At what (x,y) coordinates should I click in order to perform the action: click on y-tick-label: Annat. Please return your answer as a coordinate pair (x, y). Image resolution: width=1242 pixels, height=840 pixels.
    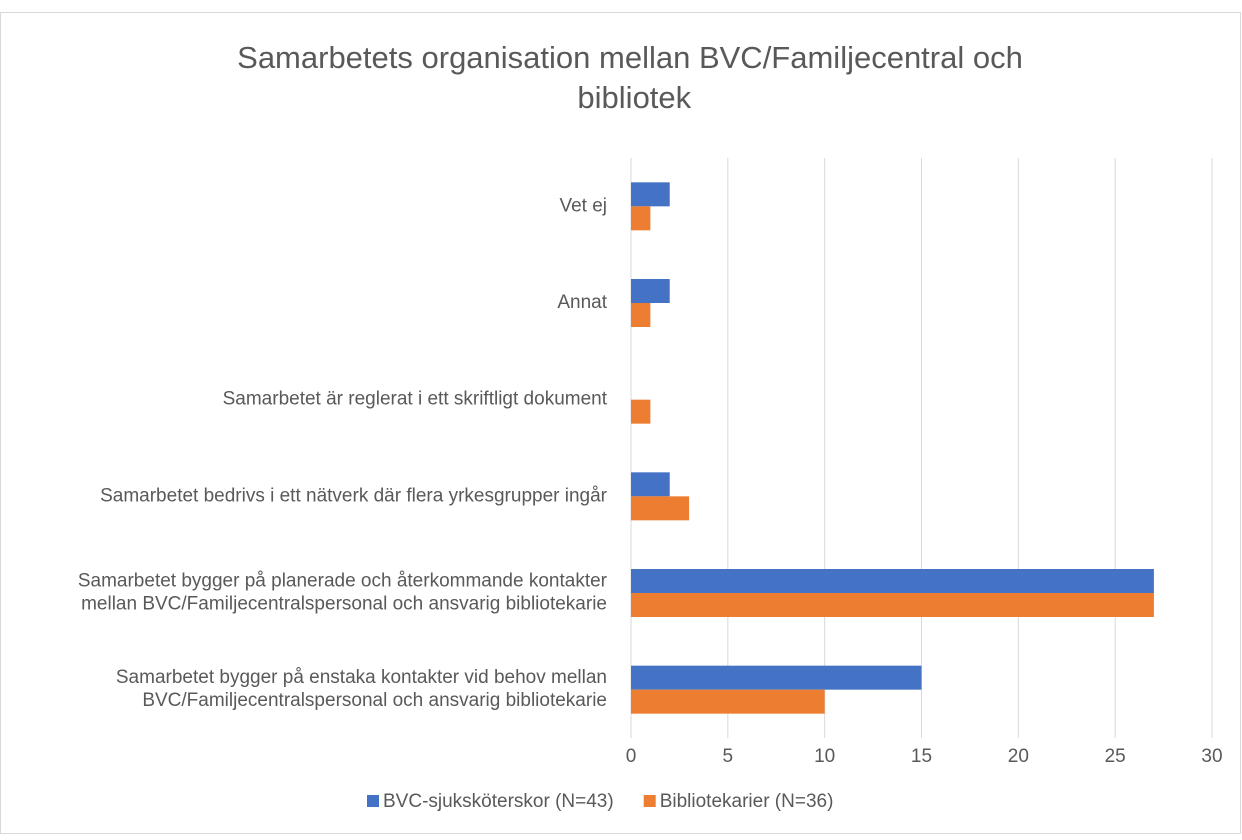
    Looking at the image, I should click on (582, 302).